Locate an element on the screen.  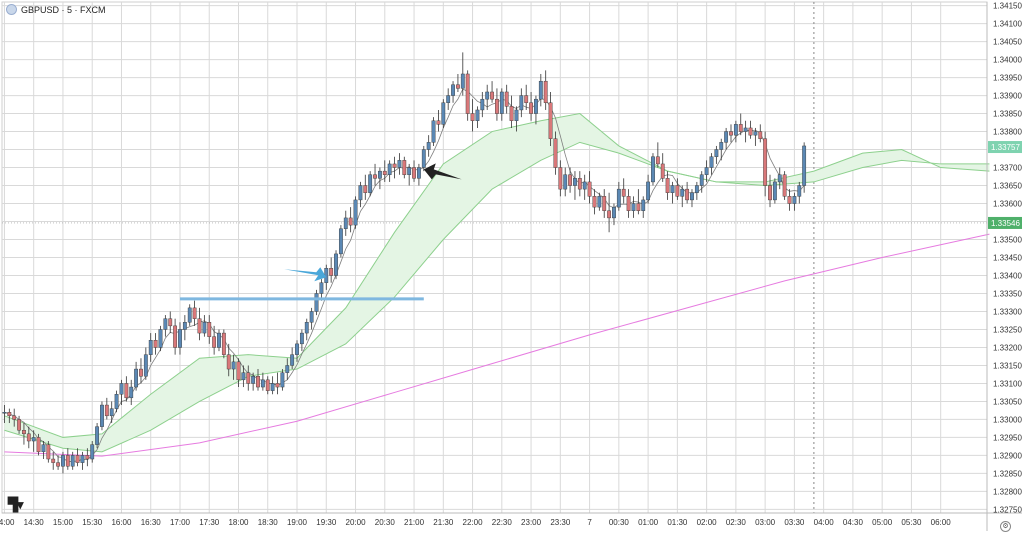
y-tick-label: 1.33050 is located at coordinates (1007, 401).